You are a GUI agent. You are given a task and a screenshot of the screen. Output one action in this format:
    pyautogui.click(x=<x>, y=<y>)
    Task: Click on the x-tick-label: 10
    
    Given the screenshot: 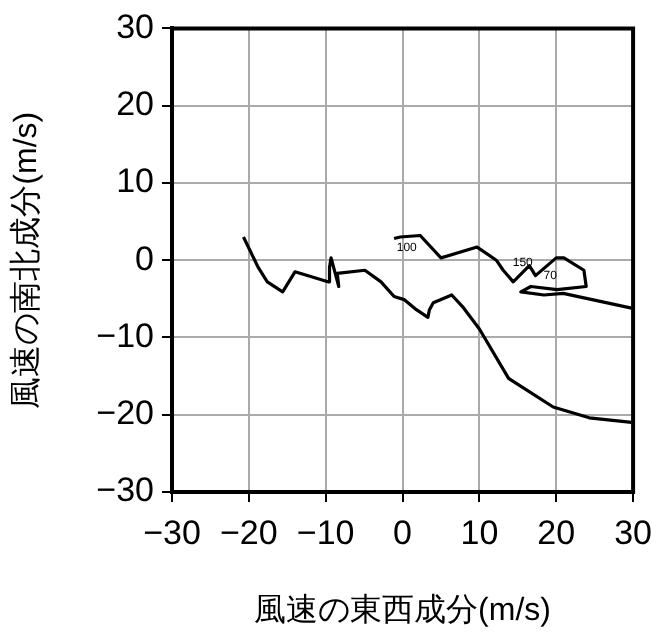 What is the action you would take?
    pyautogui.click(x=479, y=532)
    